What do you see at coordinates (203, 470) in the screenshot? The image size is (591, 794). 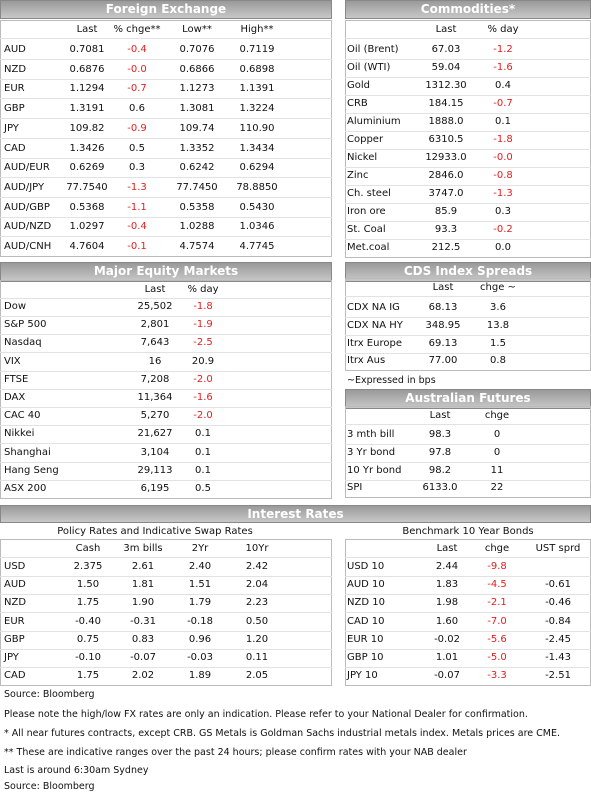 I see `cell-value: 0.1` at bounding box center [203, 470].